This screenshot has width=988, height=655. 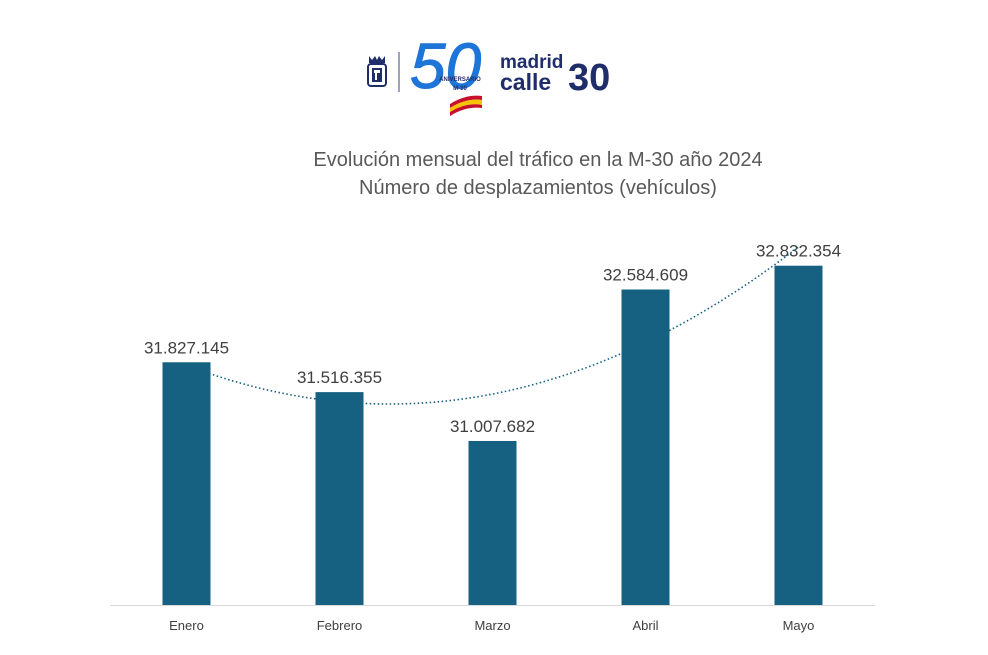 I want to click on anniversary-50-logo: 50 ANIVERSARIO M-30, so click(x=446, y=73).